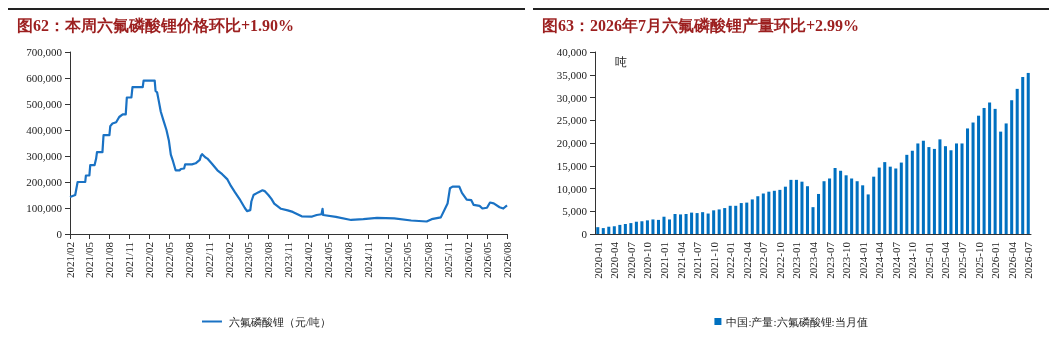 The image size is (1057, 344). Describe the element at coordinates (44, 182) in the screenshot. I see `y-tick-label: 200,000` at that location.